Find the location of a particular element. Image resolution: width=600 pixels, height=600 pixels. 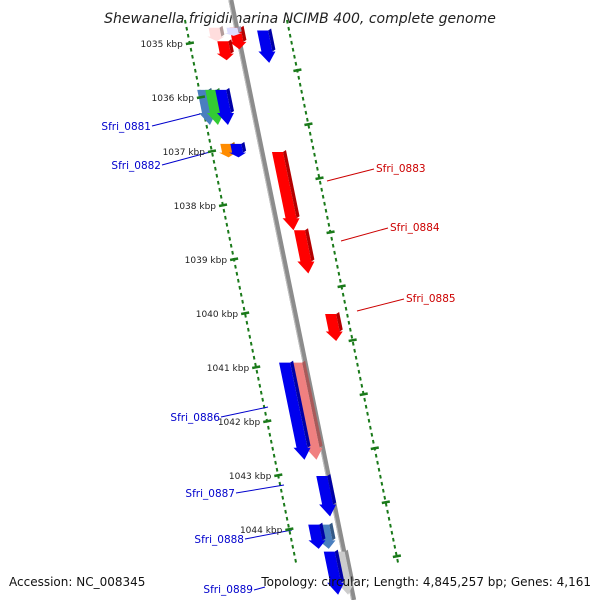

gene-label: Sfri_0886 is located at coordinates (195, 418).